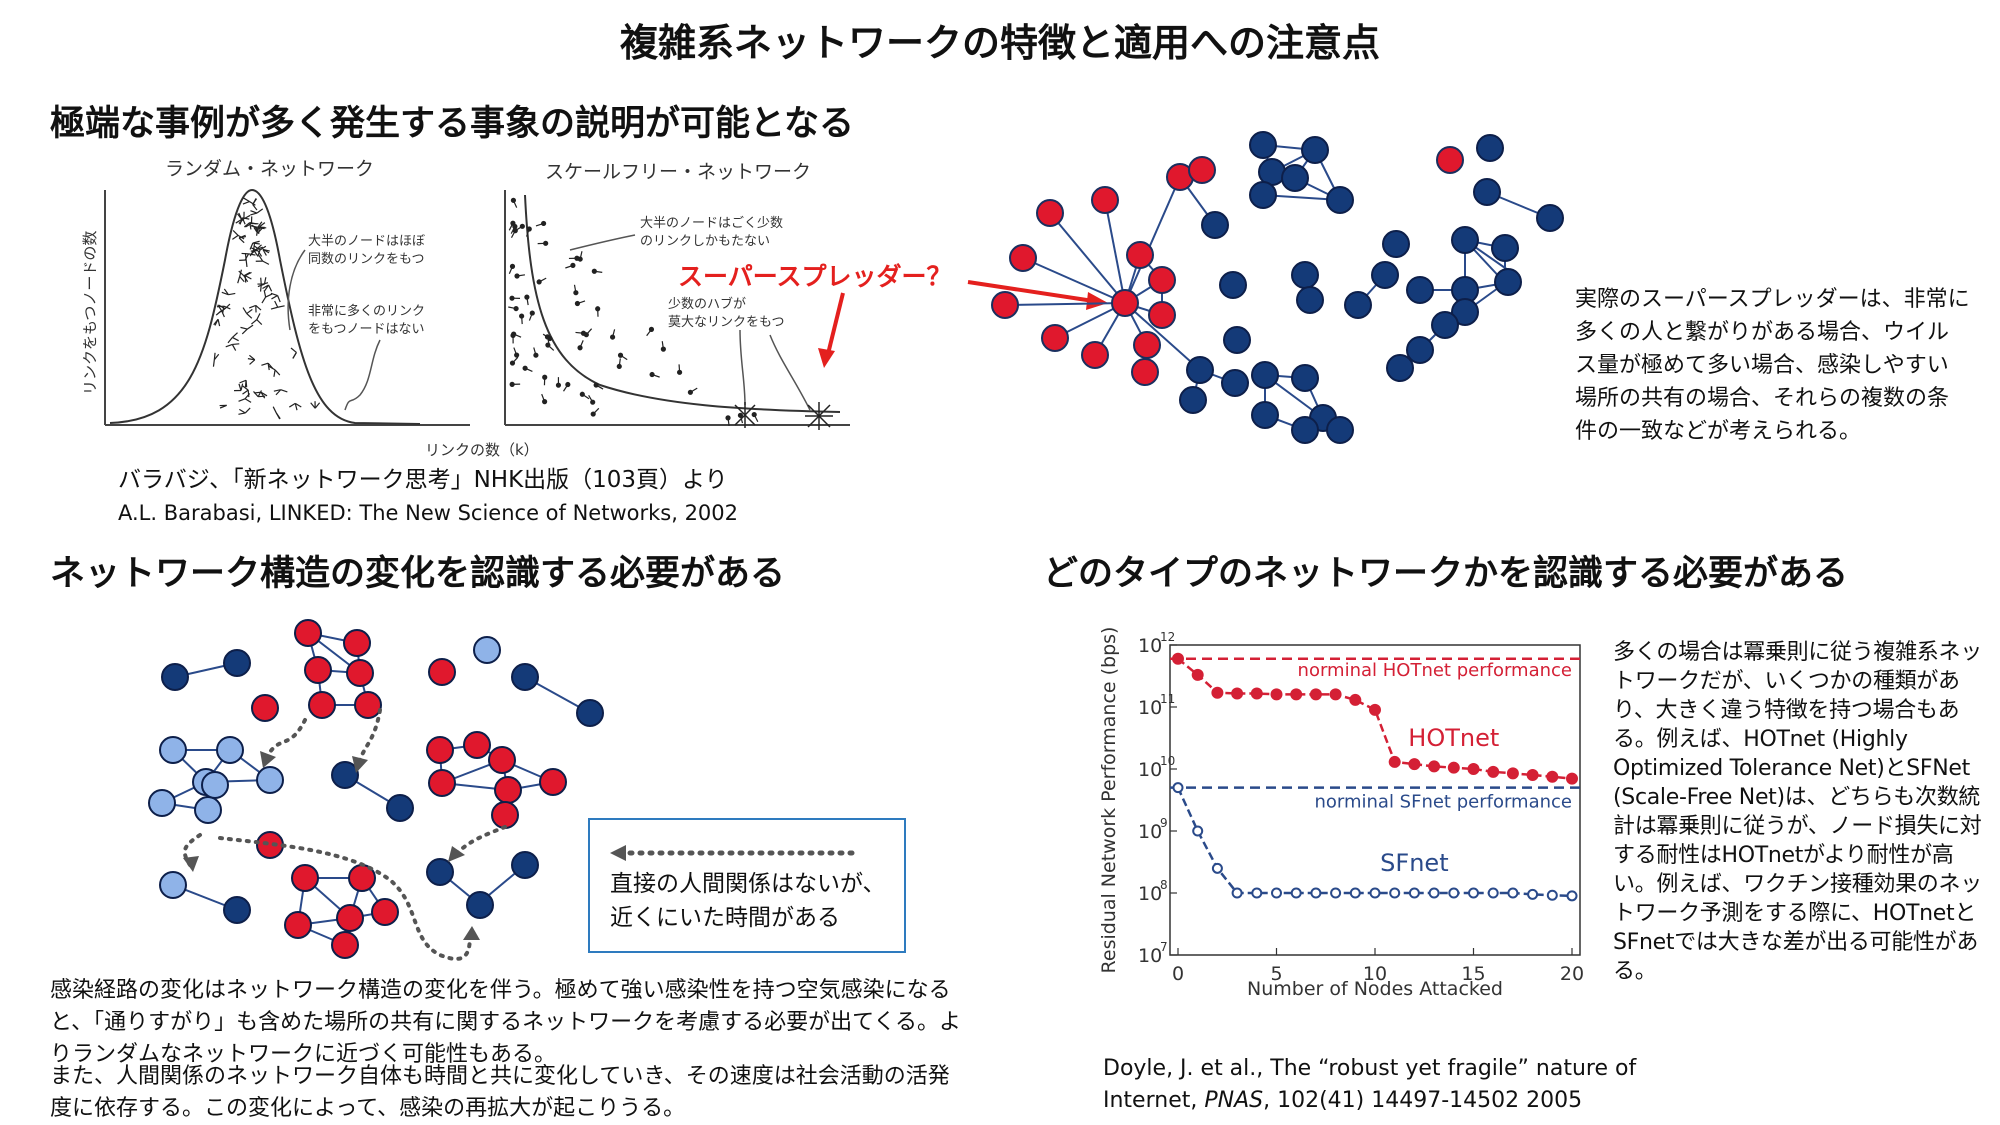 The image size is (2000, 1125). What do you see at coordinates (748, 884) in the screenshot?
I see `legend-line-1: 直接の人間関係はないが、` at bounding box center [748, 884].